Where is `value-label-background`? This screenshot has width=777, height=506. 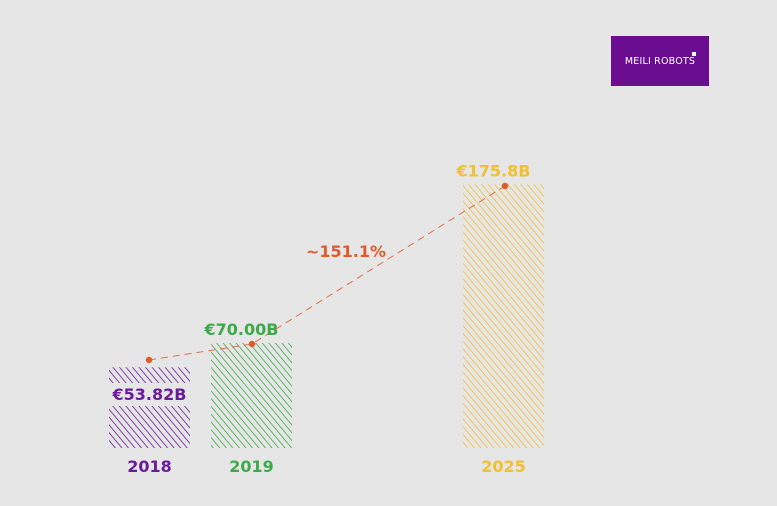
value-label-background is located at coordinates (149, 394).